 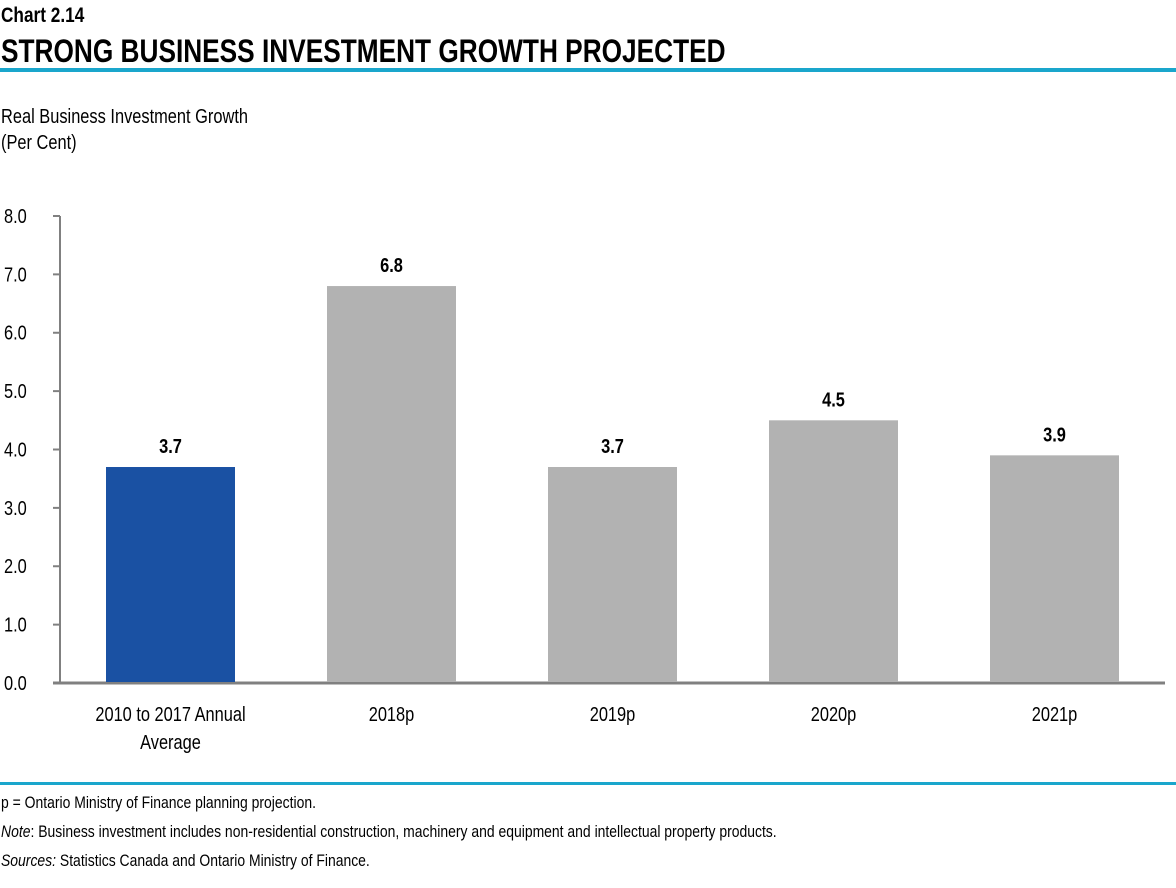 What do you see at coordinates (613, 713) in the screenshot?
I see `x-tick-label: 2019p` at bounding box center [613, 713].